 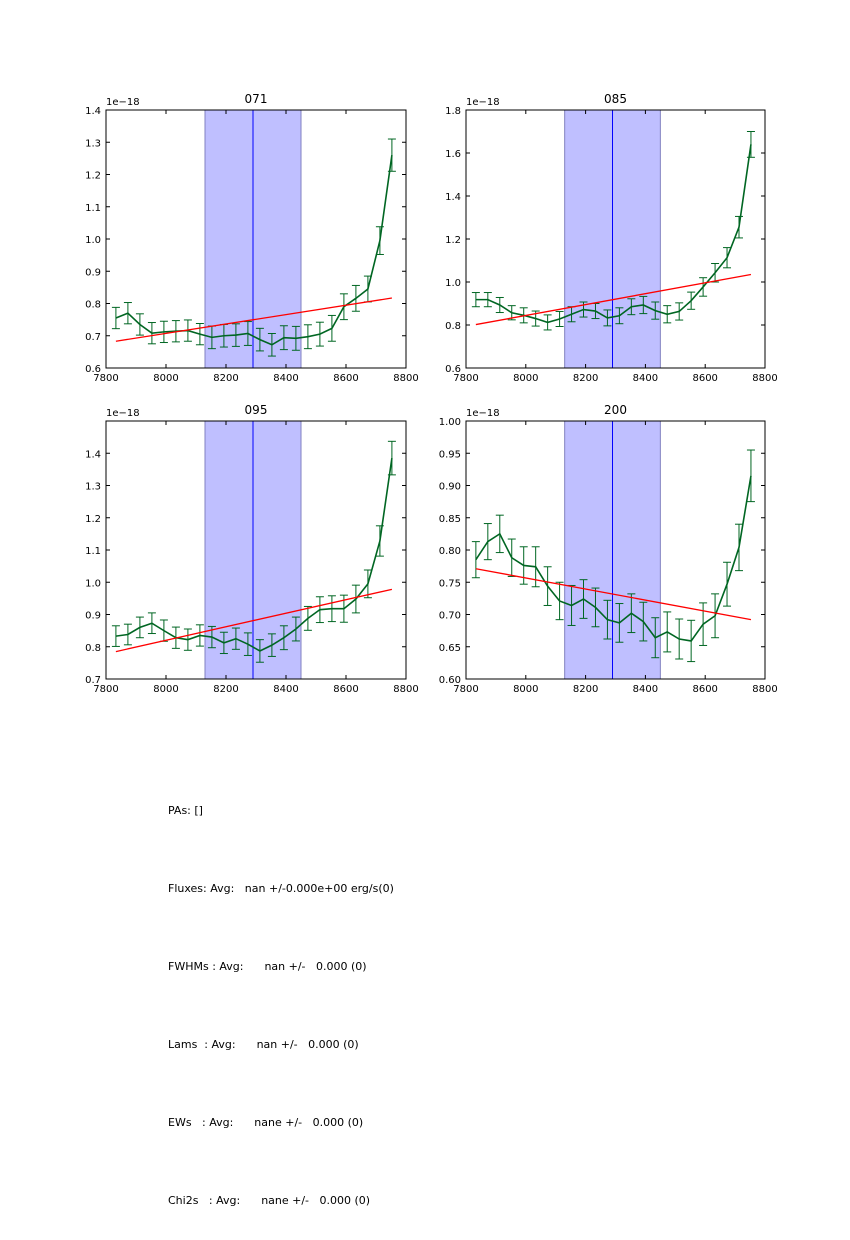 What do you see at coordinates (615, 99) in the screenshot?
I see `chart-title: 085` at bounding box center [615, 99].